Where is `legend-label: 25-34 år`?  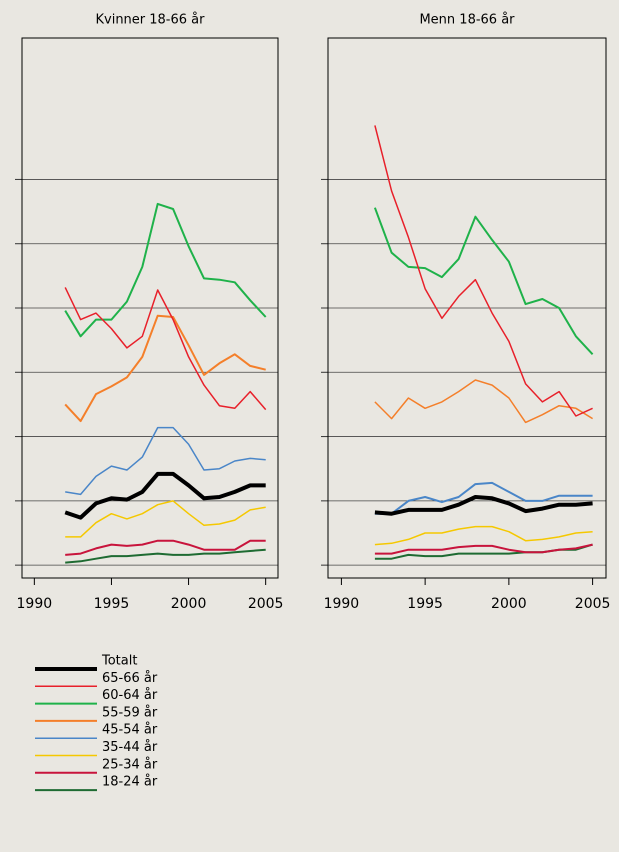
legend-label: 25-34 år is located at coordinates (130, 764).